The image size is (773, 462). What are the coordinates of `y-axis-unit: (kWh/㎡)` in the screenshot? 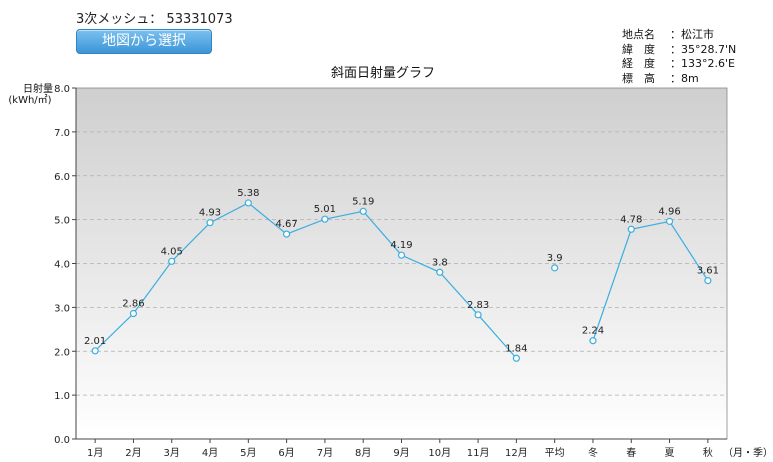 It's located at (29, 100).